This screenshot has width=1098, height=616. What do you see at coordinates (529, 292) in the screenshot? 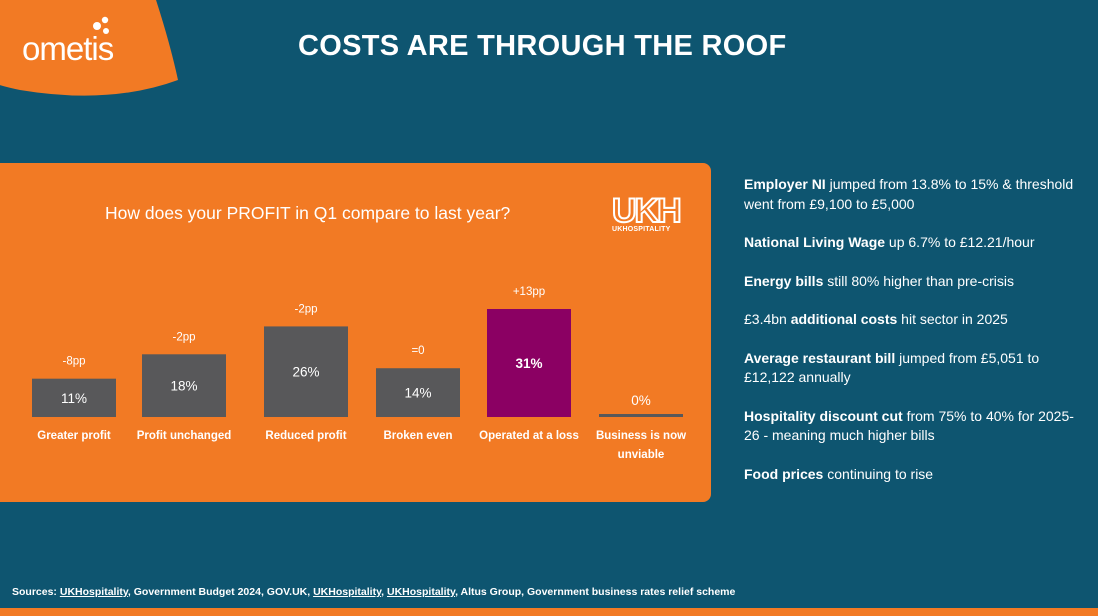
I see `bar-change-label-4: +13pp` at bounding box center [529, 292].